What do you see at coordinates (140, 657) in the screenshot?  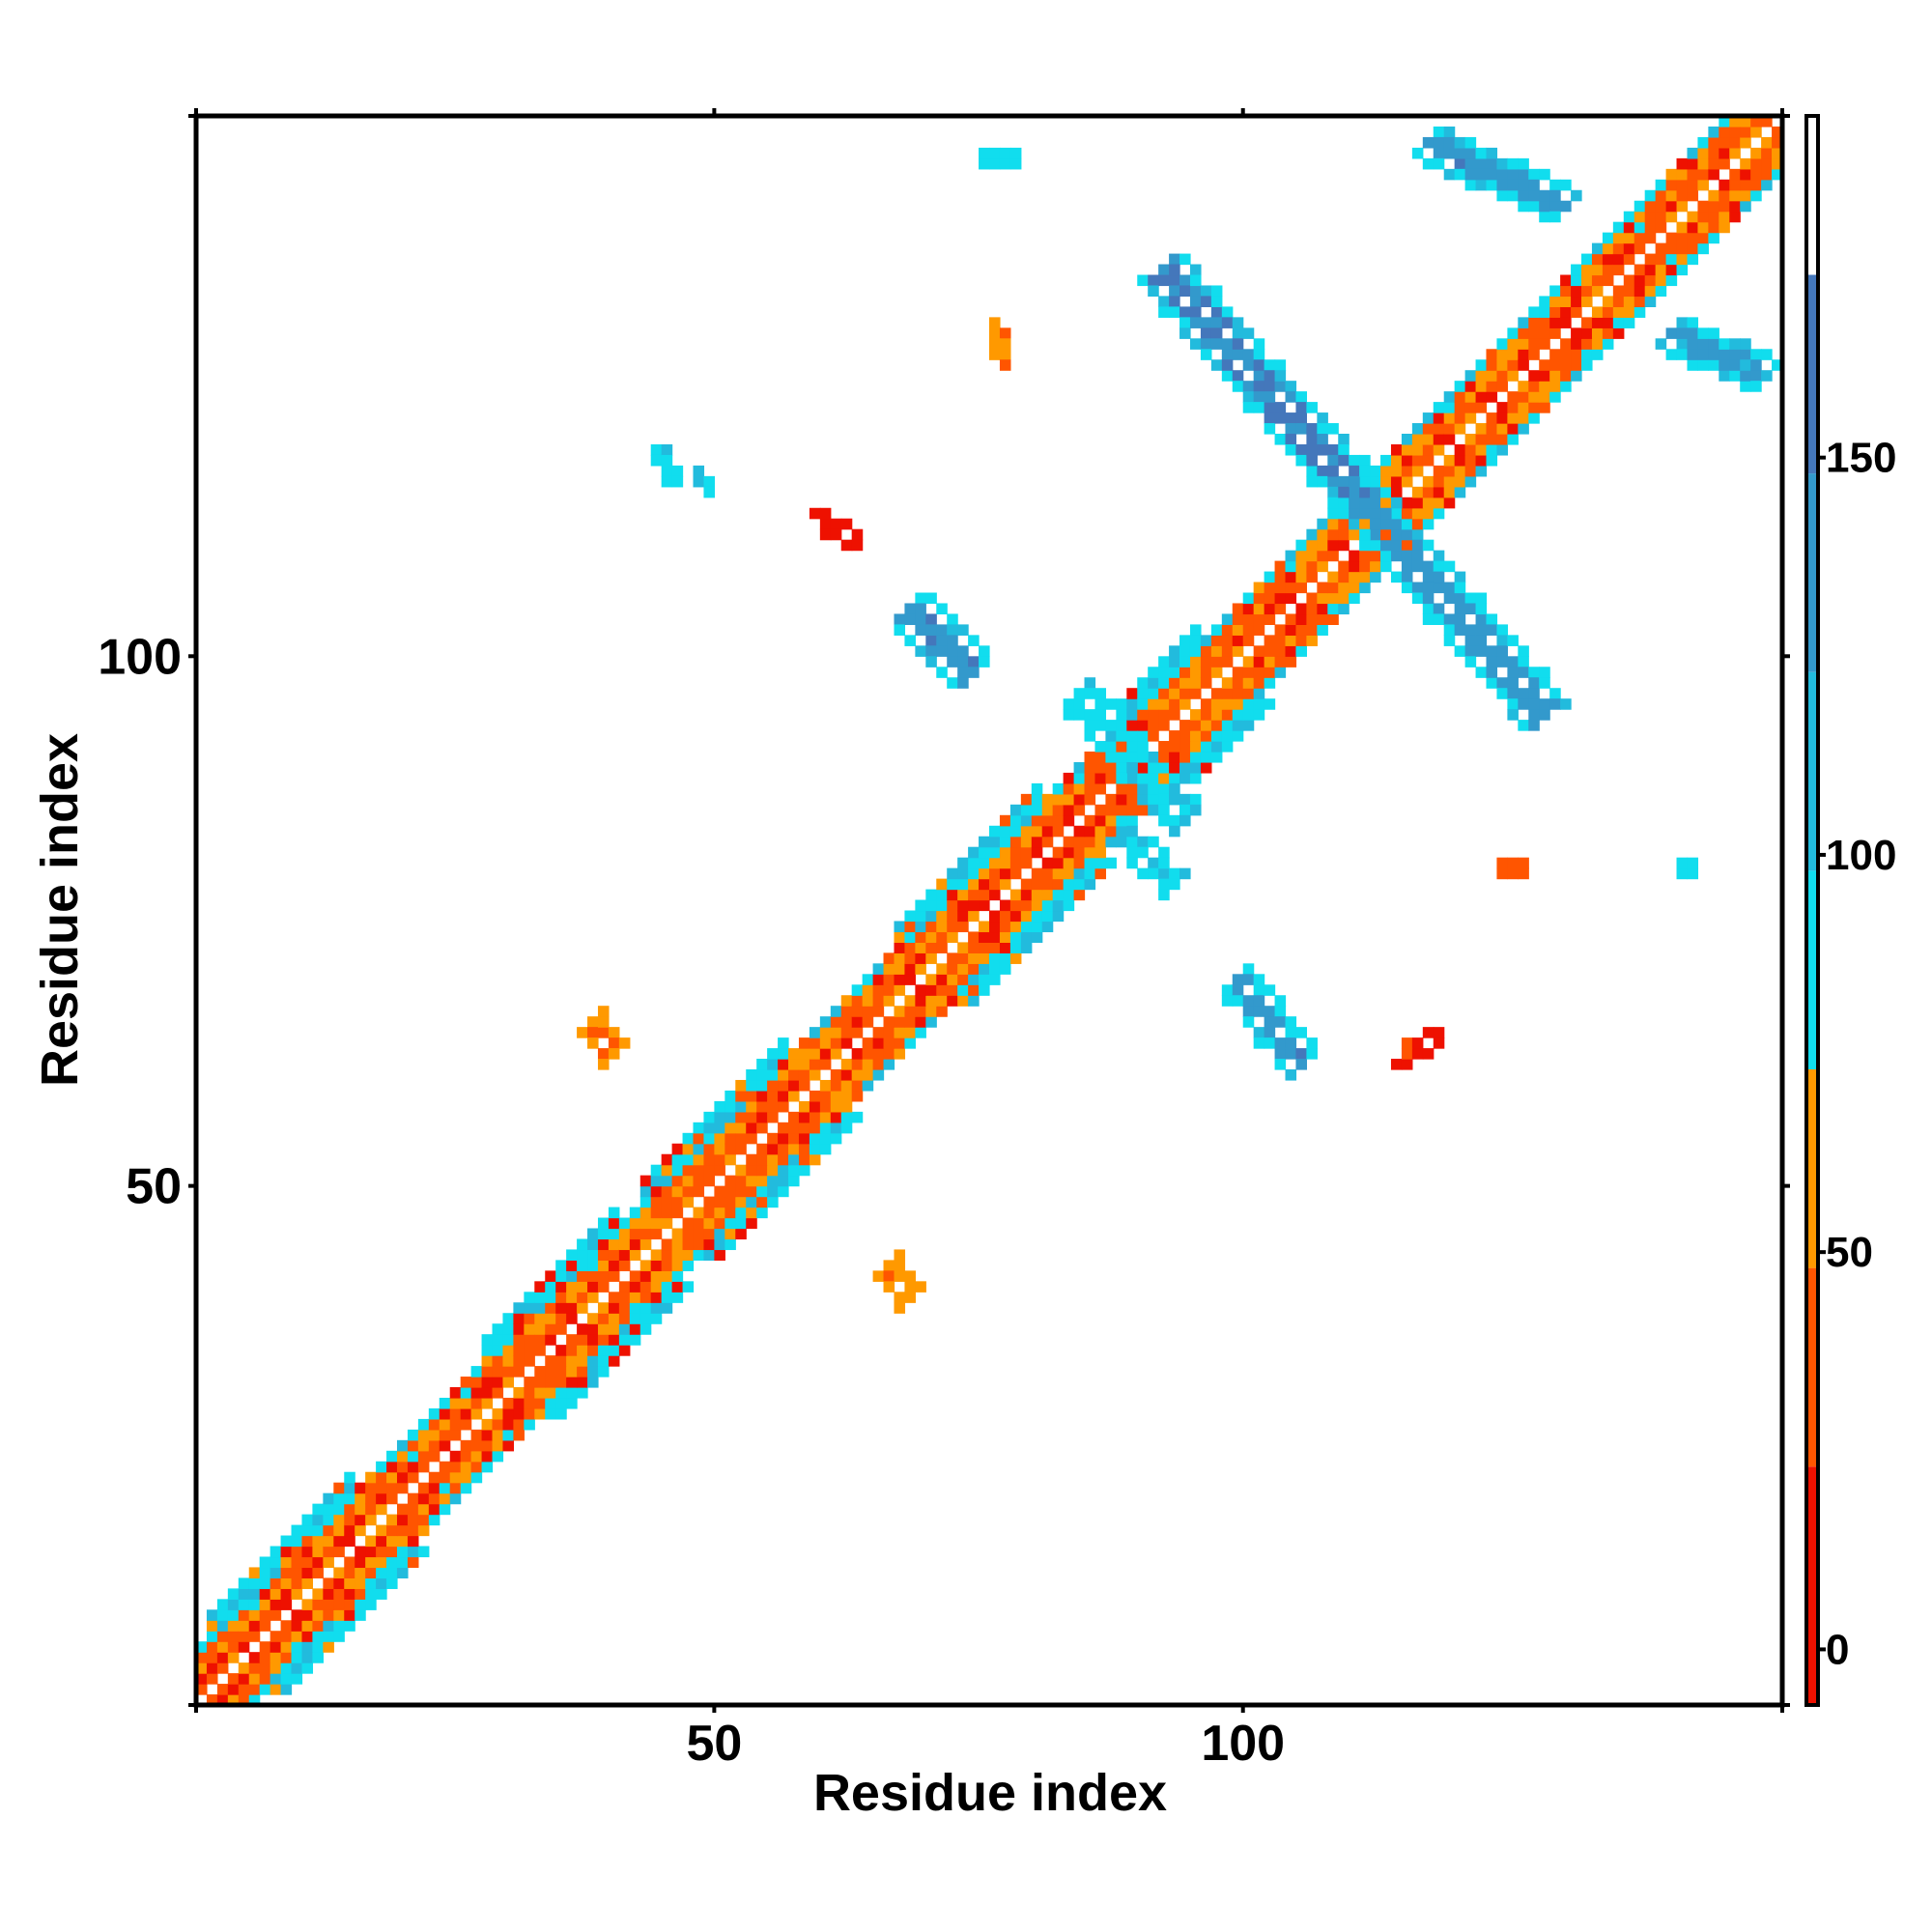 I see `y-tick-label: 100` at bounding box center [140, 657].